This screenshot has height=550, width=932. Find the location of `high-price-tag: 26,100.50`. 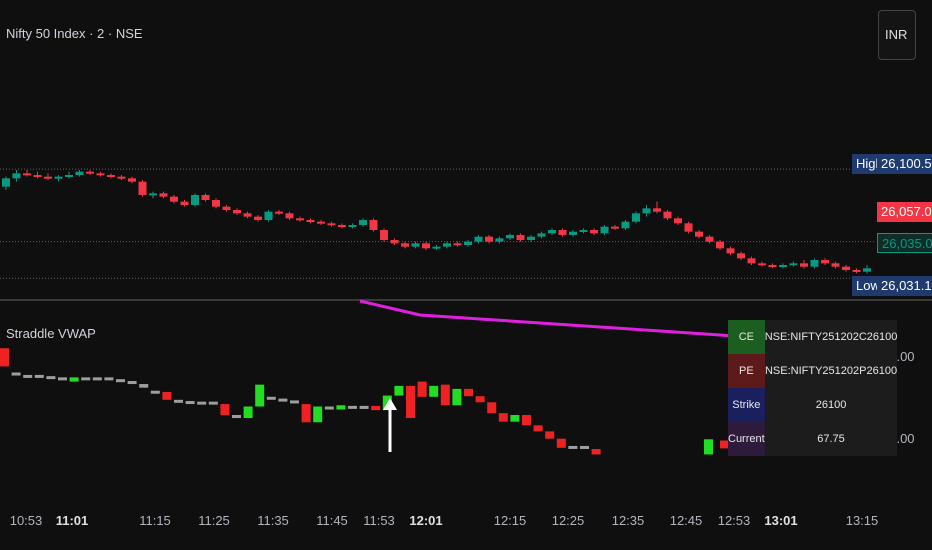

high-price-tag: 26,100.50 is located at coordinates (904, 164).